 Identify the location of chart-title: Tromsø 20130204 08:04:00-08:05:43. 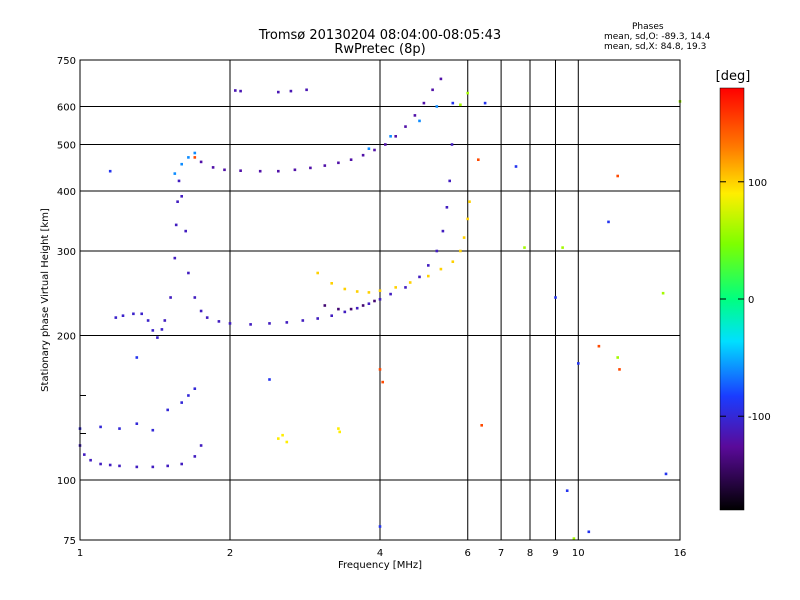
(380, 35).